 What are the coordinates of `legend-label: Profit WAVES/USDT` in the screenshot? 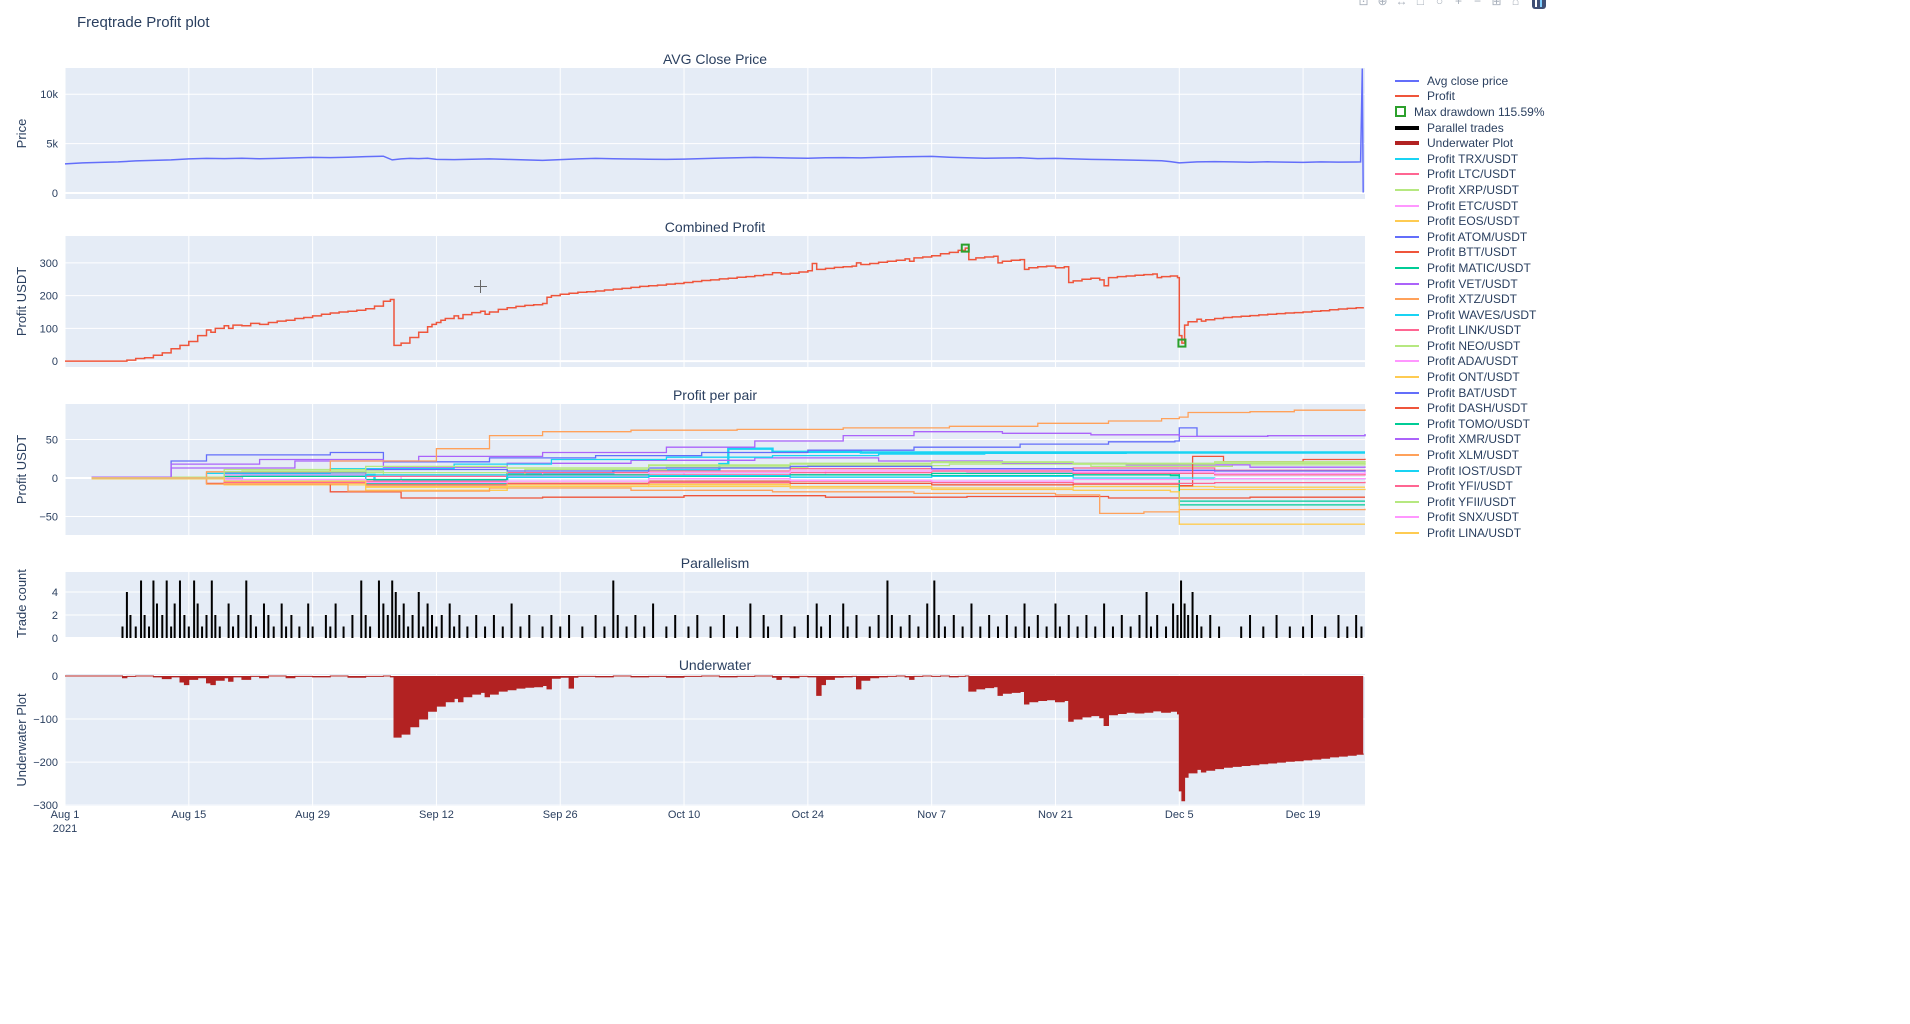 It's located at (1482, 314).